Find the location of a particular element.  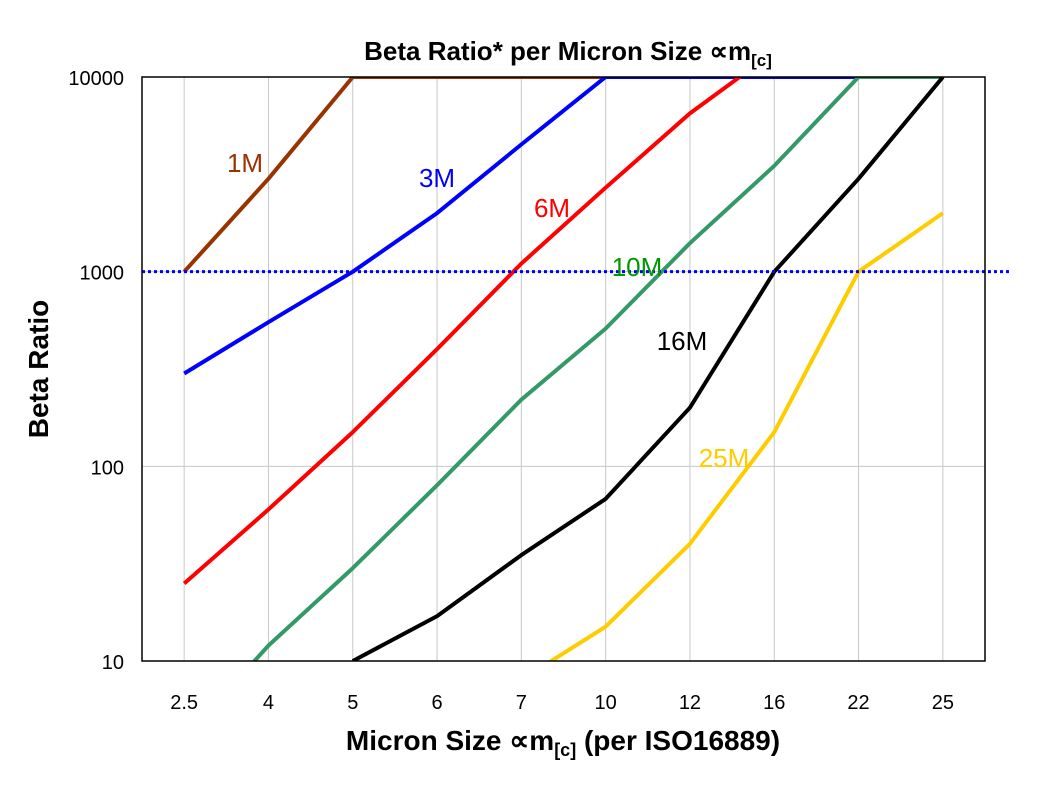

x-tick-label: 25 is located at coordinates (943, 703).